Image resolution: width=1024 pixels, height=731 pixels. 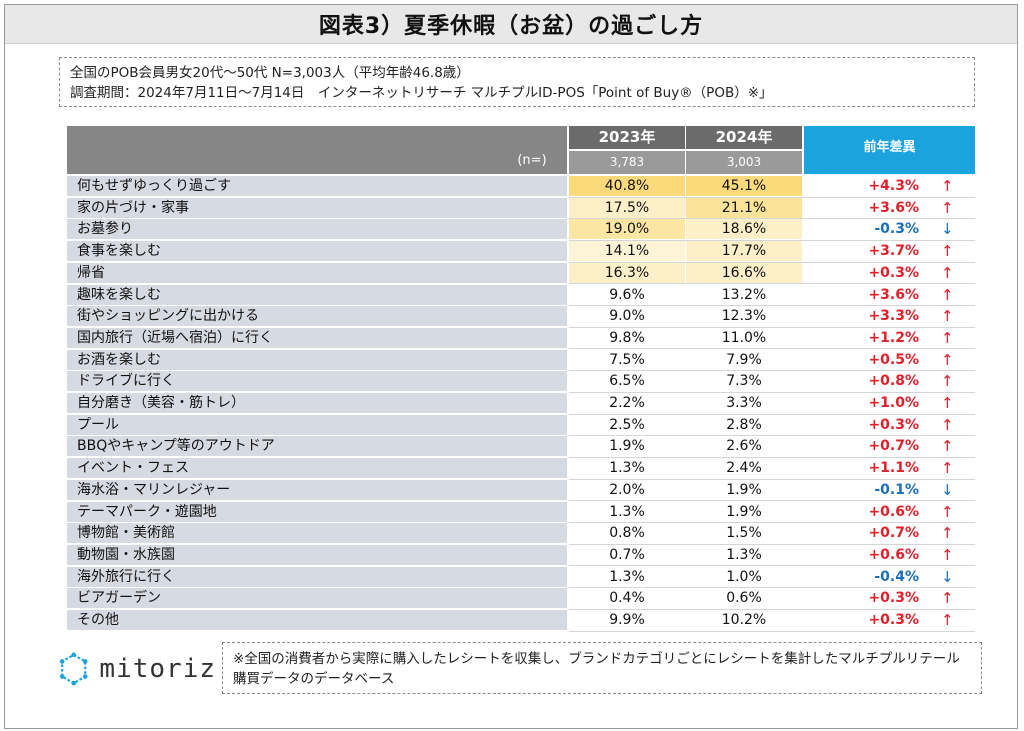 I want to click on value-2023: 14.1%, so click(x=627, y=251).